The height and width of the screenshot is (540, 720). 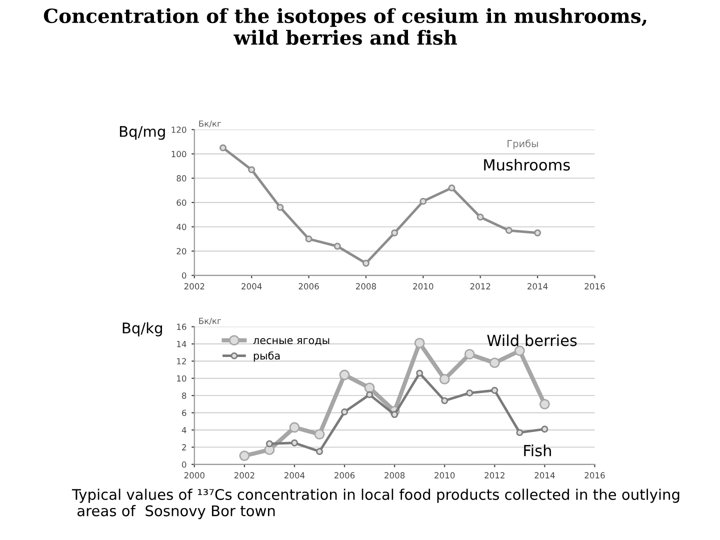 What do you see at coordinates (181, 227) in the screenshot?
I see `y-tick-label: 40` at bounding box center [181, 227].